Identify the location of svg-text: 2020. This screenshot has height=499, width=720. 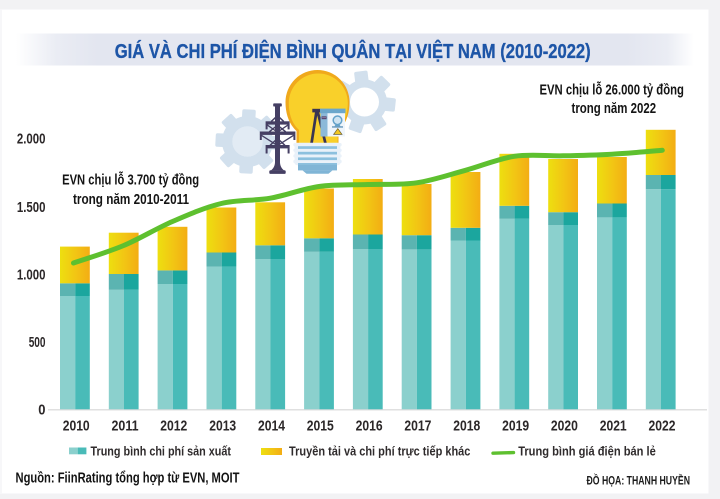
(564, 426).